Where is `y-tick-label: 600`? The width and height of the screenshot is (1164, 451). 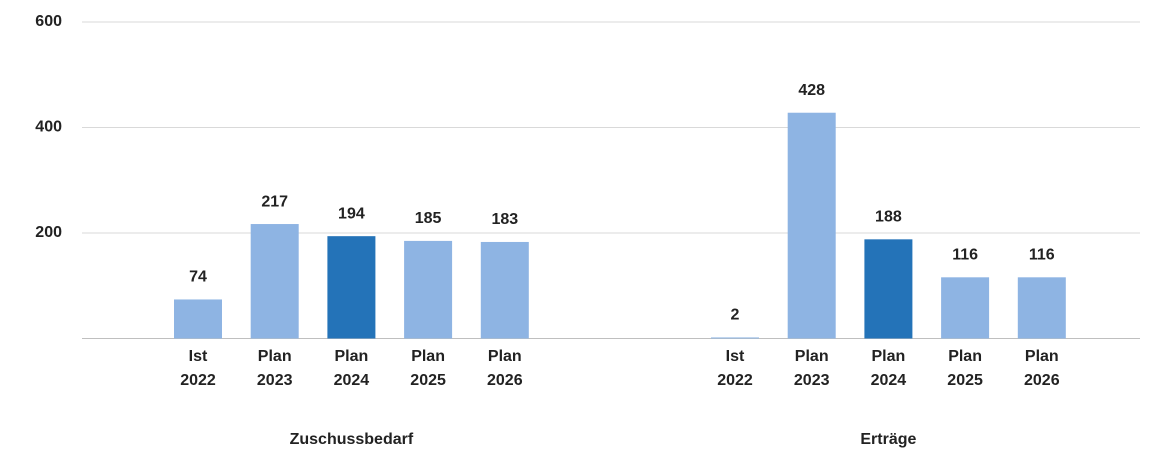
y-tick-label: 600 is located at coordinates (48, 21).